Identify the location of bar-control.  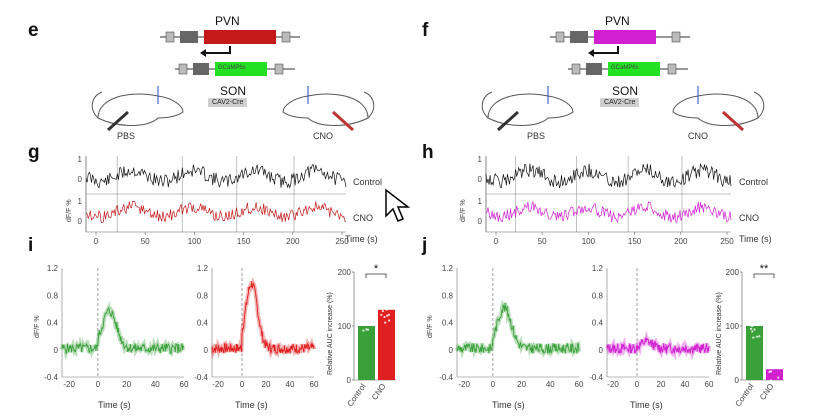
(754, 353).